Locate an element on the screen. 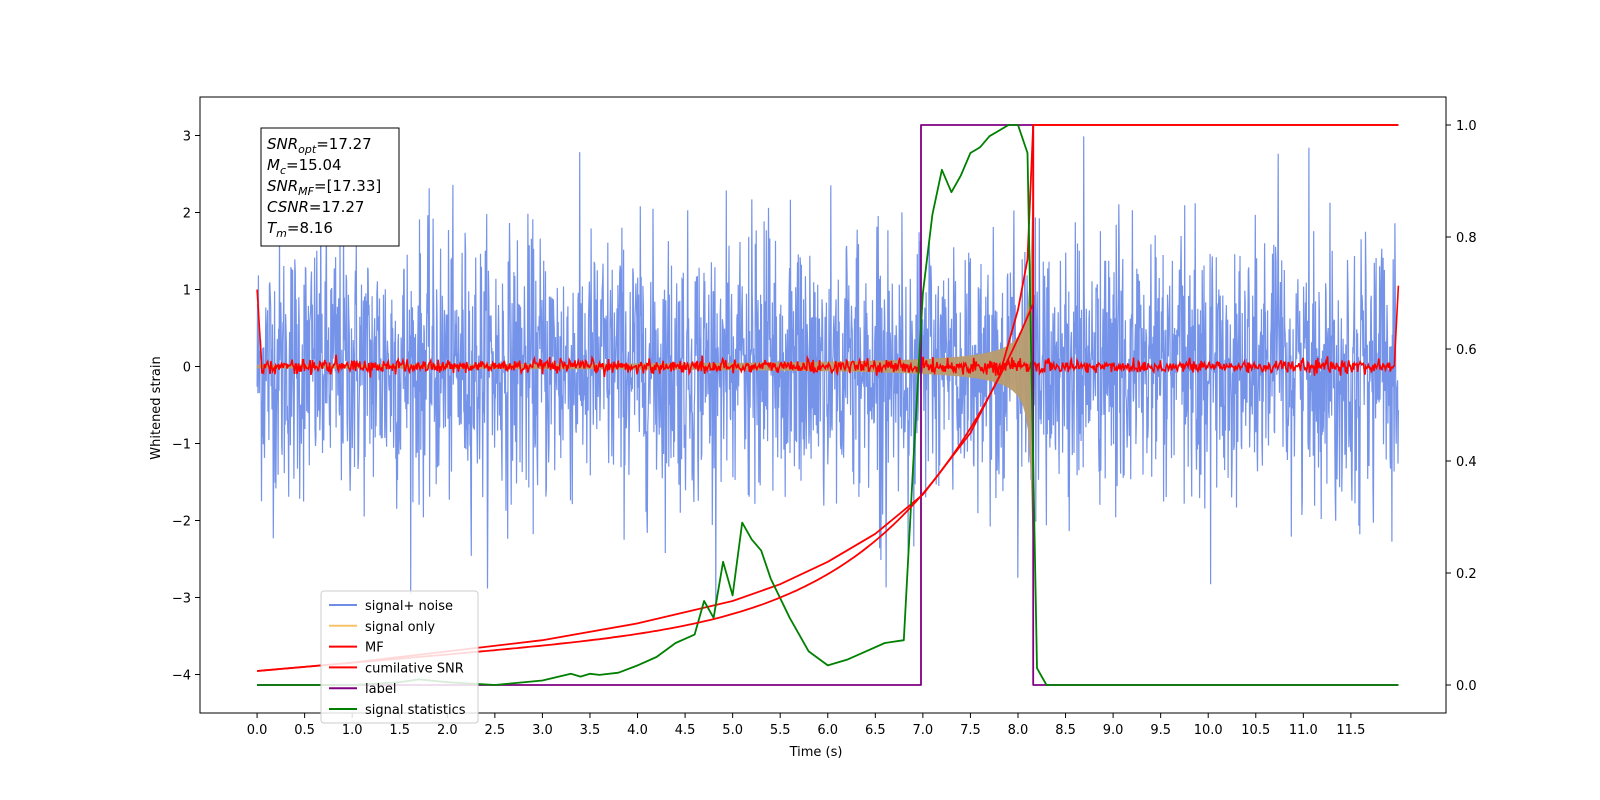 This screenshot has height=800, width=1600. x-tick-label: 0.5 is located at coordinates (304, 730).